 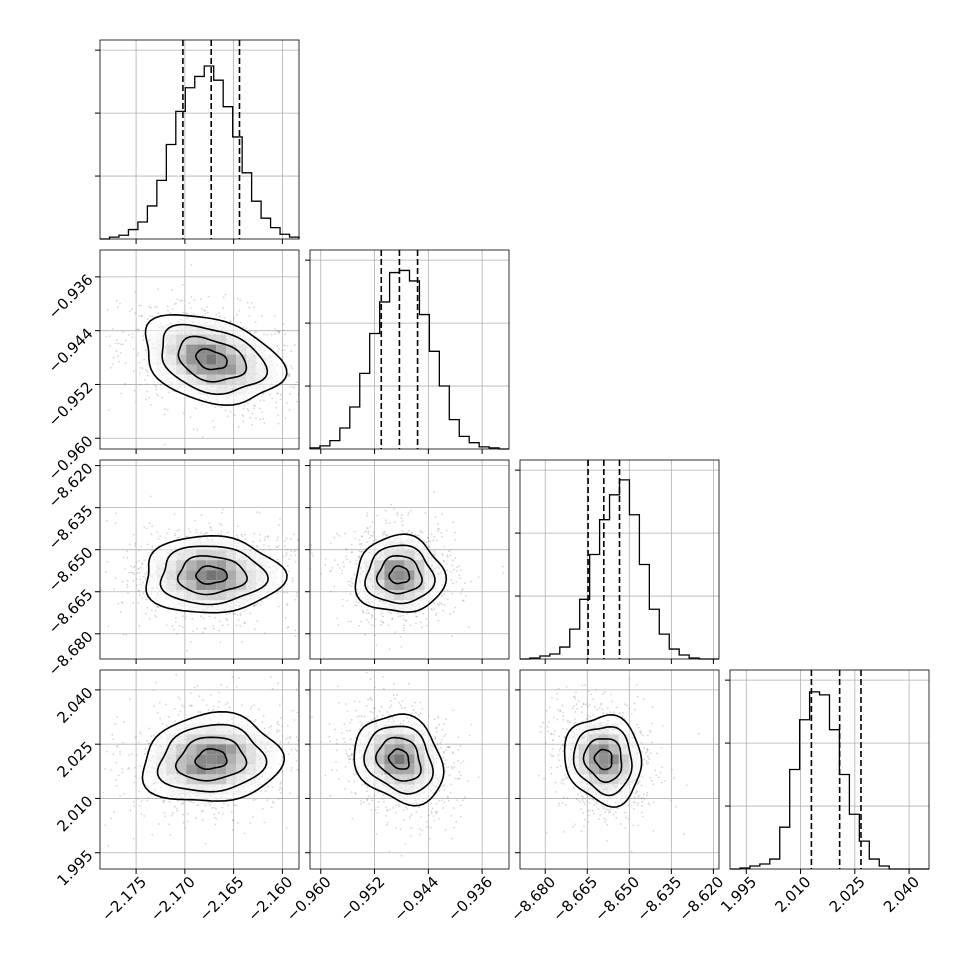 I want to click on contour-line, so click(x=211, y=759).